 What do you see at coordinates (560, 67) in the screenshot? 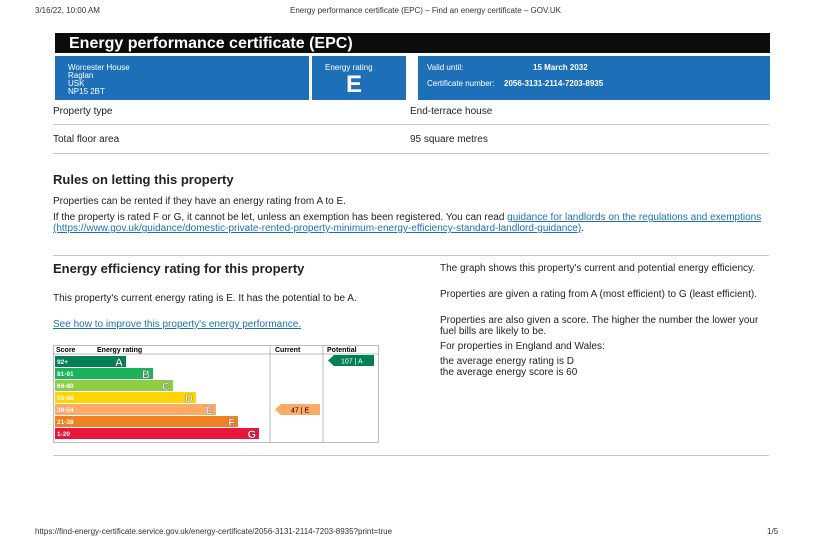
I see `valid-until: 15 March 2032` at bounding box center [560, 67].